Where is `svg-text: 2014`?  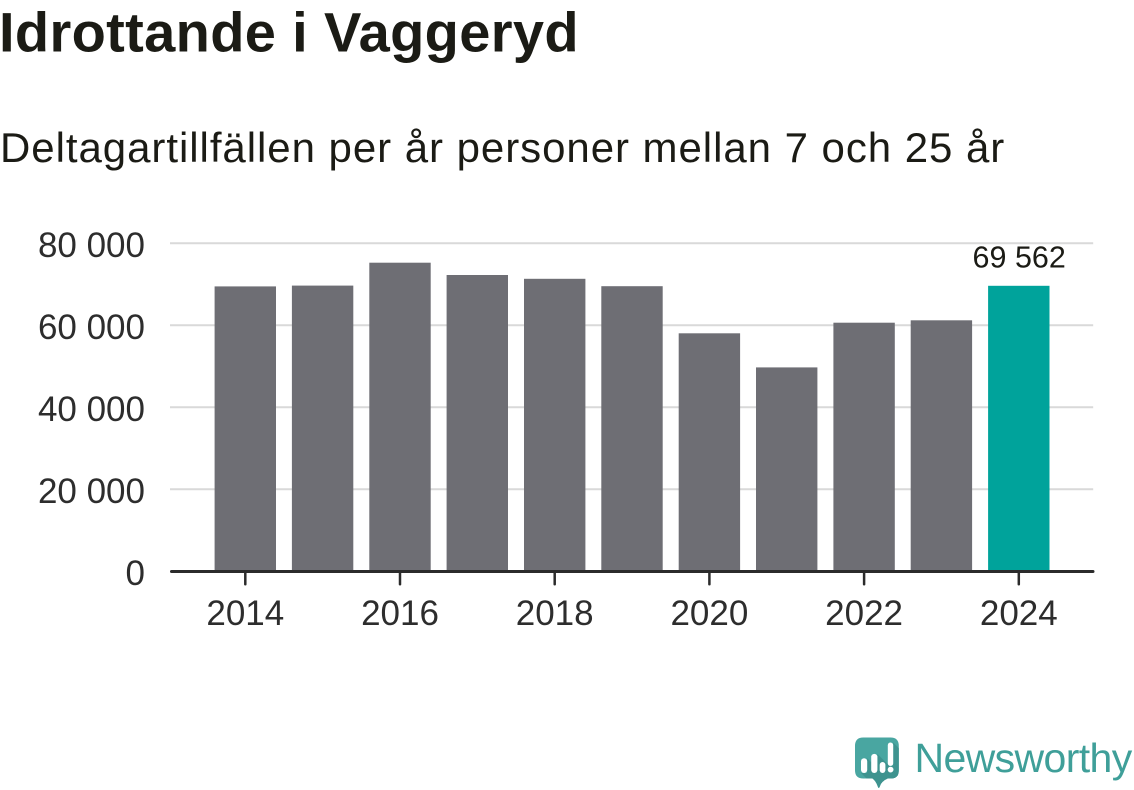 svg-text: 2014 is located at coordinates (245, 613).